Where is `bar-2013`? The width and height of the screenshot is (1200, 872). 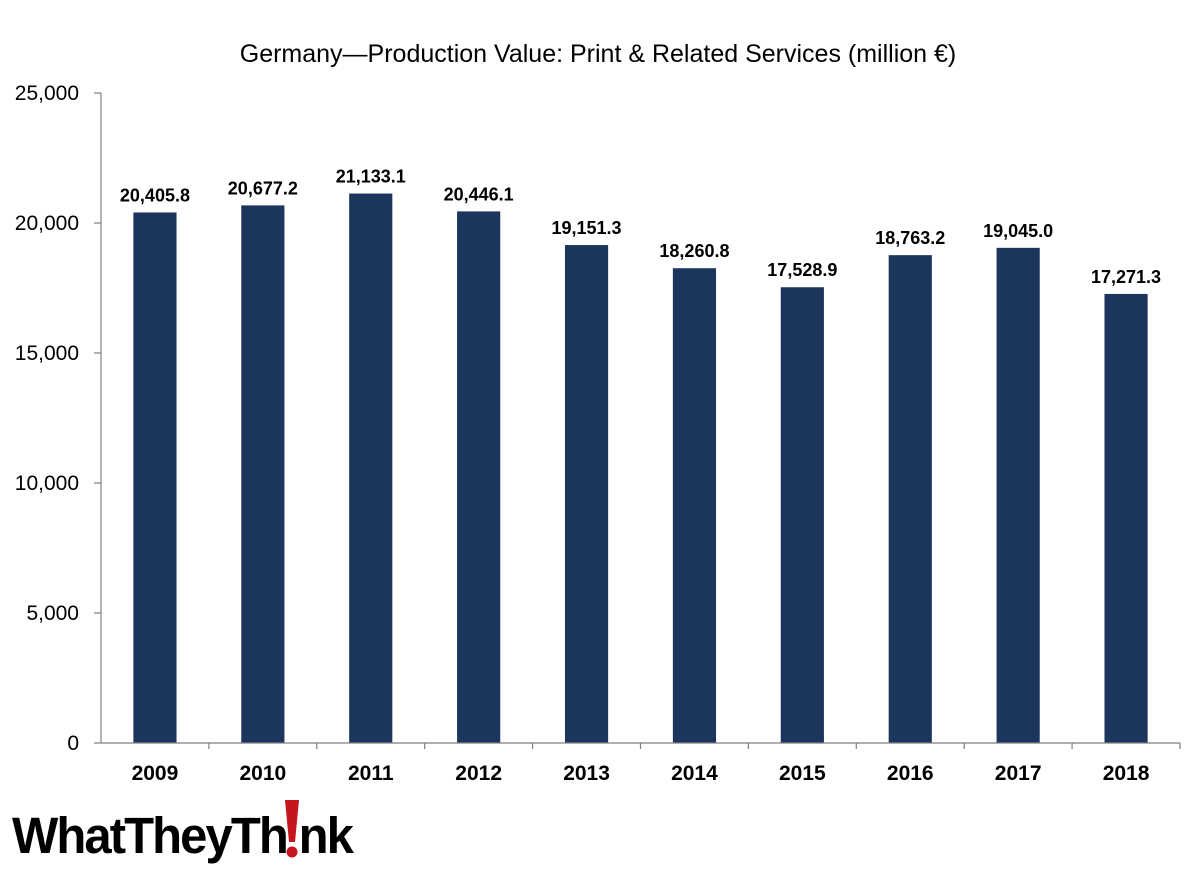
bar-2013 is located at coordinates (586, 494).